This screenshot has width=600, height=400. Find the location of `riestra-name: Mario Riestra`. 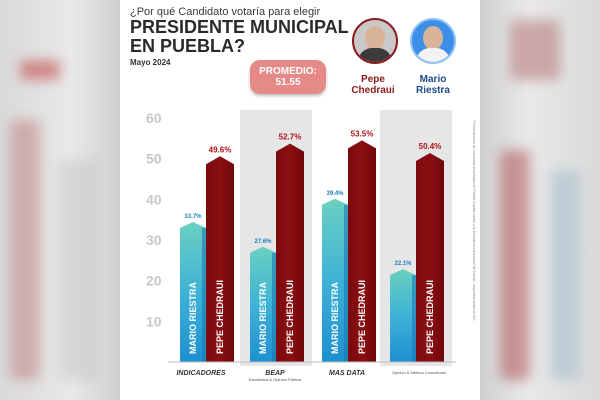

riestra-name: Mario Riestra is located at coordinates (433, 85).